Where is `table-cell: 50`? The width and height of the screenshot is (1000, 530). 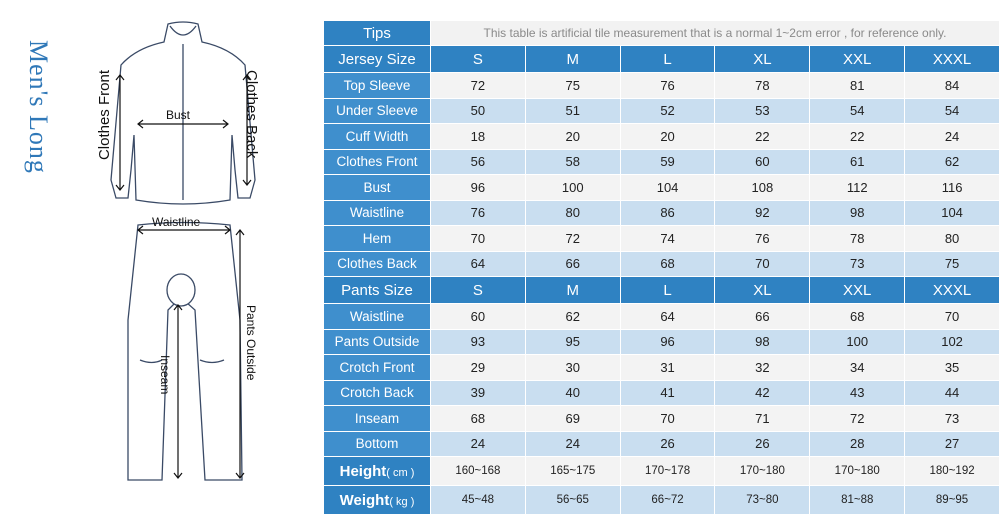
table-cell: 50 is located at coordinates (478, 110).